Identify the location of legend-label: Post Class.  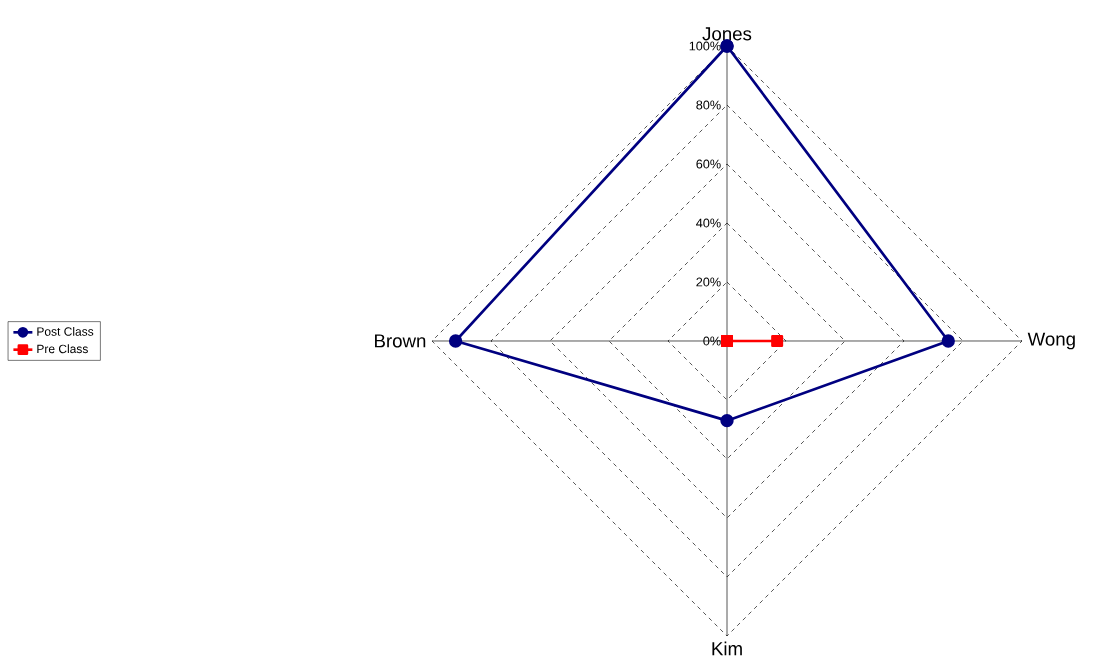
(65, 331).